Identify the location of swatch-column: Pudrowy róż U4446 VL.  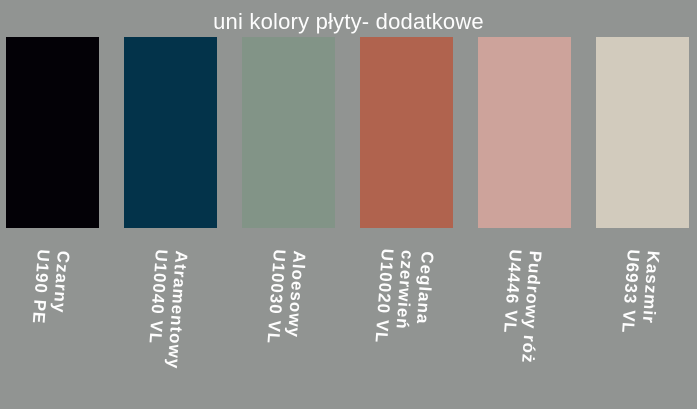
(524, 203).